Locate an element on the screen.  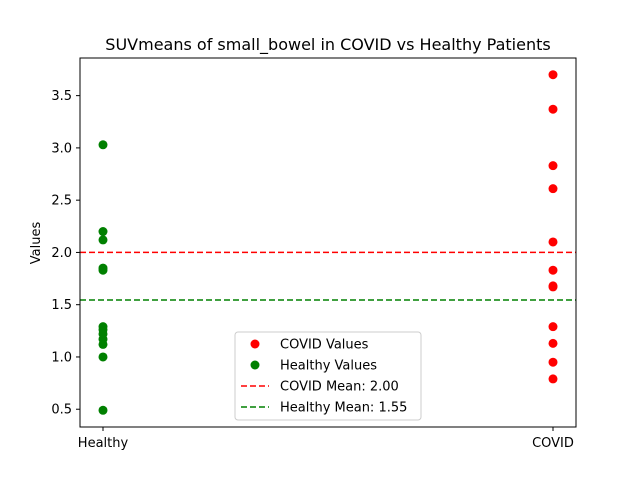
y-tick-label: 1.0 is located at coordinates (61, 357).